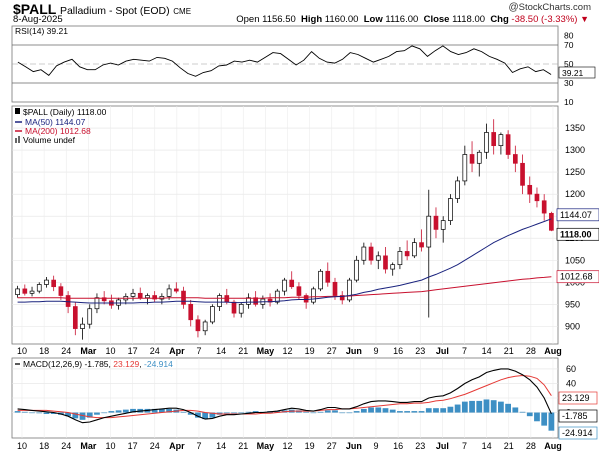  Describe the element at coordinates (464, 446) in the screenshot. I see `x-tick-label-macd: 7` at that location.